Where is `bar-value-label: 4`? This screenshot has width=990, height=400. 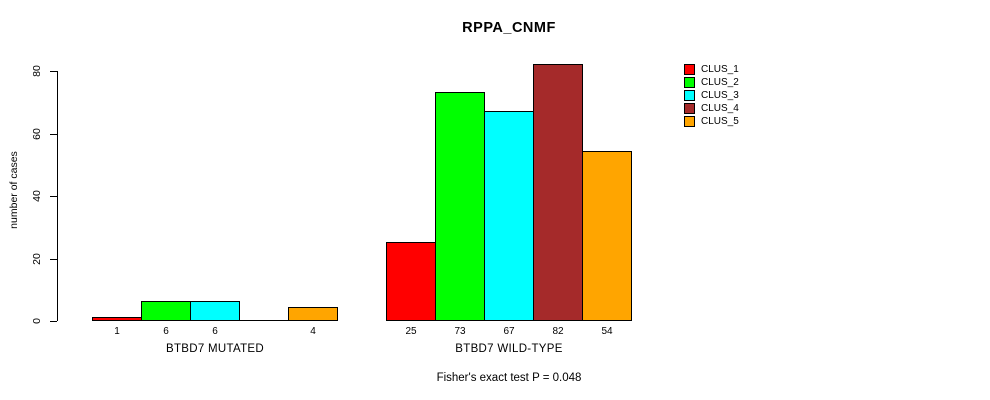
bar-value-label: 4 is located at coordinates (313, 331).